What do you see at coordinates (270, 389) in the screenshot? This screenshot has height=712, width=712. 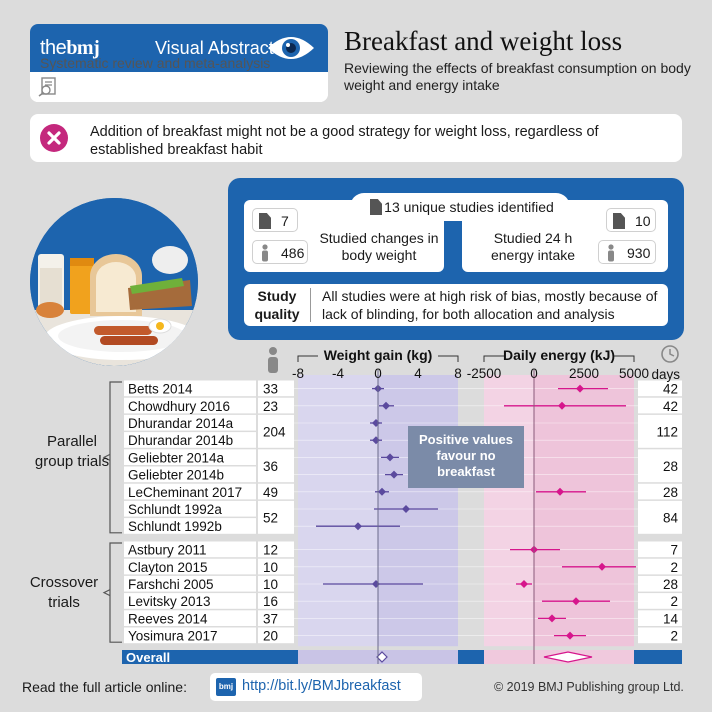 I see `participants-count: 33` at bounding box center [270, 389].